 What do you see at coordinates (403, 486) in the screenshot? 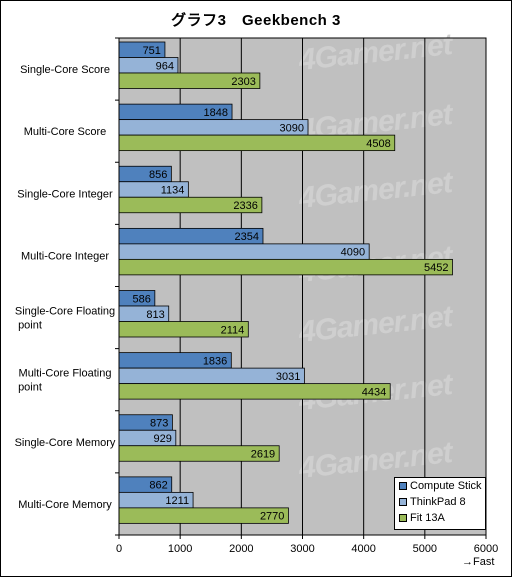
I see `legend-swatch-compute-stick` at bounding box center [403, 486].